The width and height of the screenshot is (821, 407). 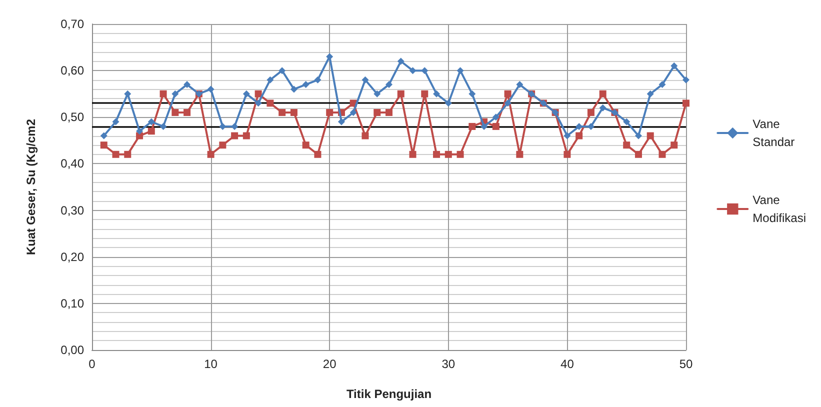 What do you see at coordinates (567, 364) in the screenshot?
I see `x-tick-label: 40` at bounding box center [567, 364].